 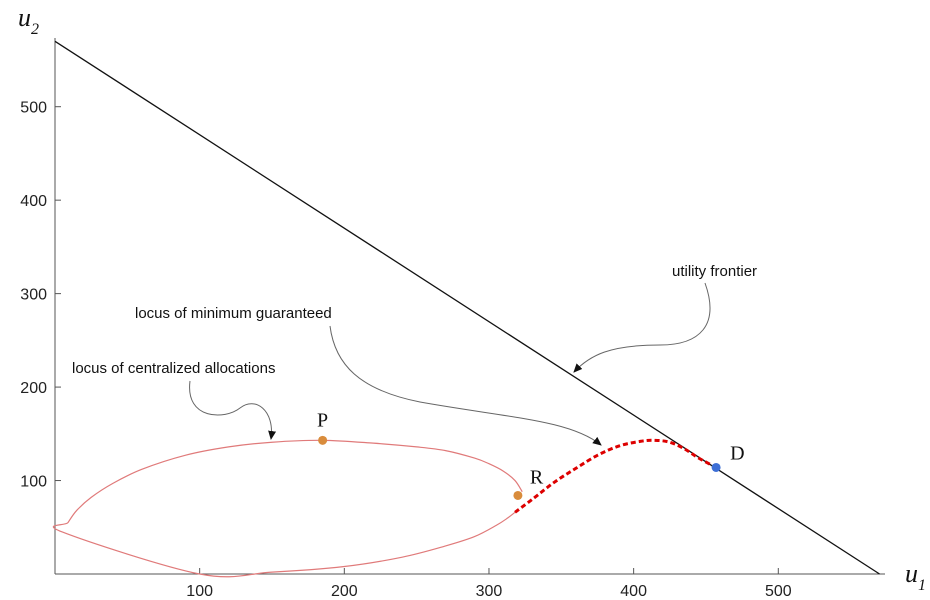 What do you see at coordinates (35, 29) in the screenshot?
I see `y-axis-label-subscript: 2` at bounding box center [35, 29].